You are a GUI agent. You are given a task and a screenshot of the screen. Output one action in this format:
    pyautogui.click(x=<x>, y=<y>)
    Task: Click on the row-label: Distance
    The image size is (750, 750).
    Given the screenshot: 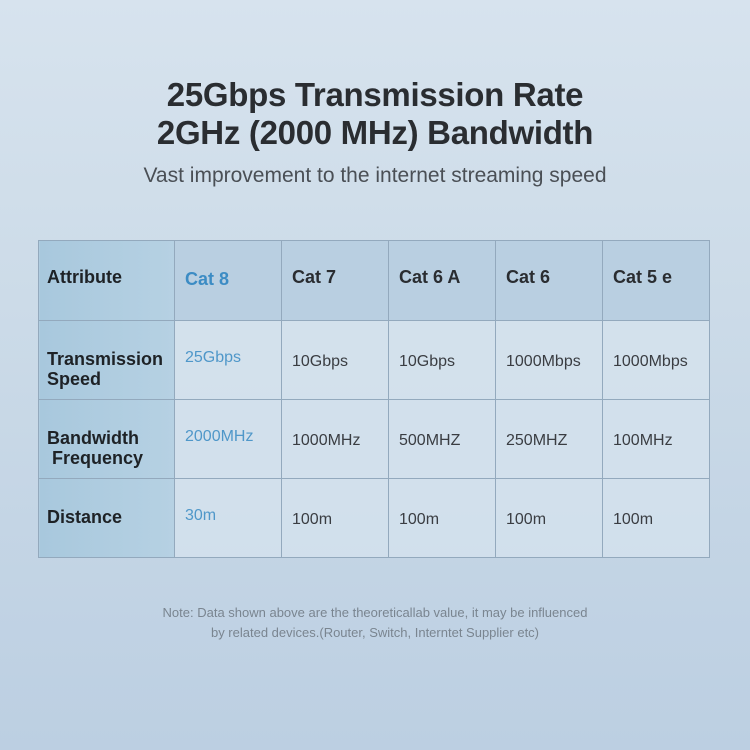 What is the action you would take?
    pyautogui.click(x=106, y=518)
    